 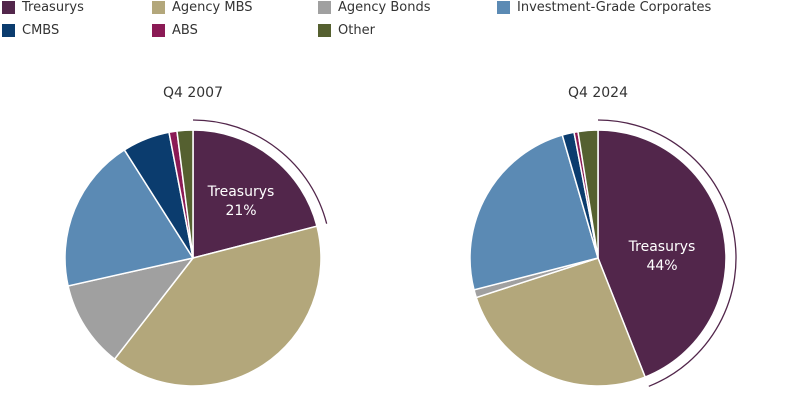 I want to click on pie-title: Q4 2007, so click(x=193, y=93).